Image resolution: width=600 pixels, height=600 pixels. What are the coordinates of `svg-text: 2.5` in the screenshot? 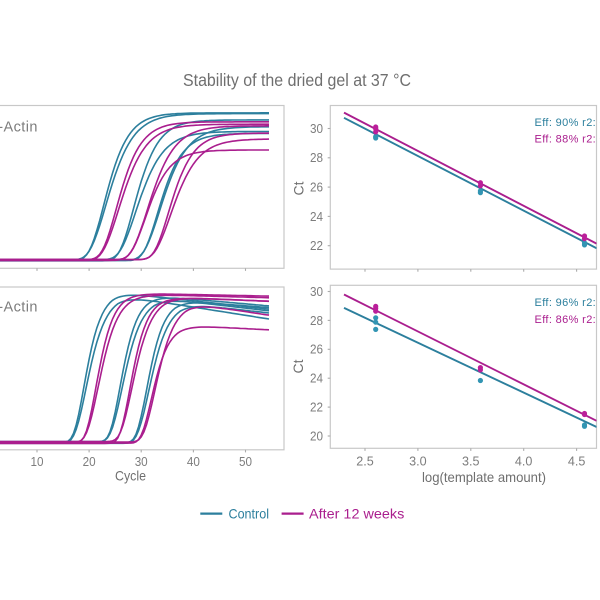 It's located at (365, 461).